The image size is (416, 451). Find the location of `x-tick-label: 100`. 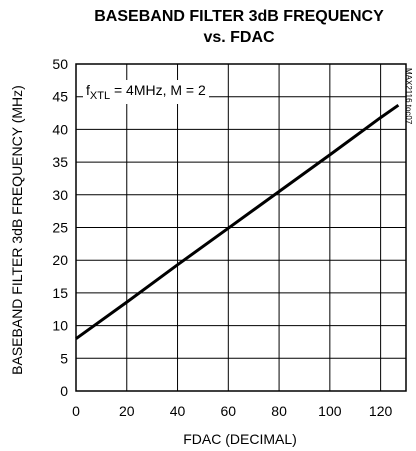

x-tick-label: 100 is located at coordinates (330, 411).